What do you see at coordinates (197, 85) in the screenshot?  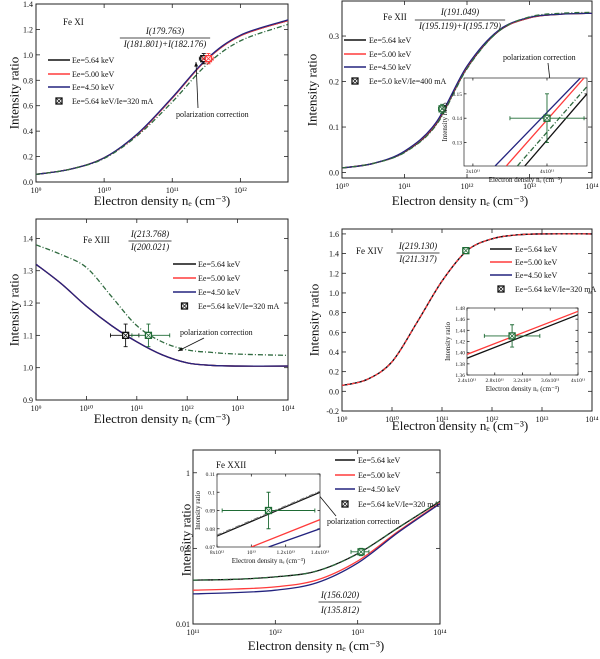 I see `annotation-arrow` at bounding box center [197, 85].